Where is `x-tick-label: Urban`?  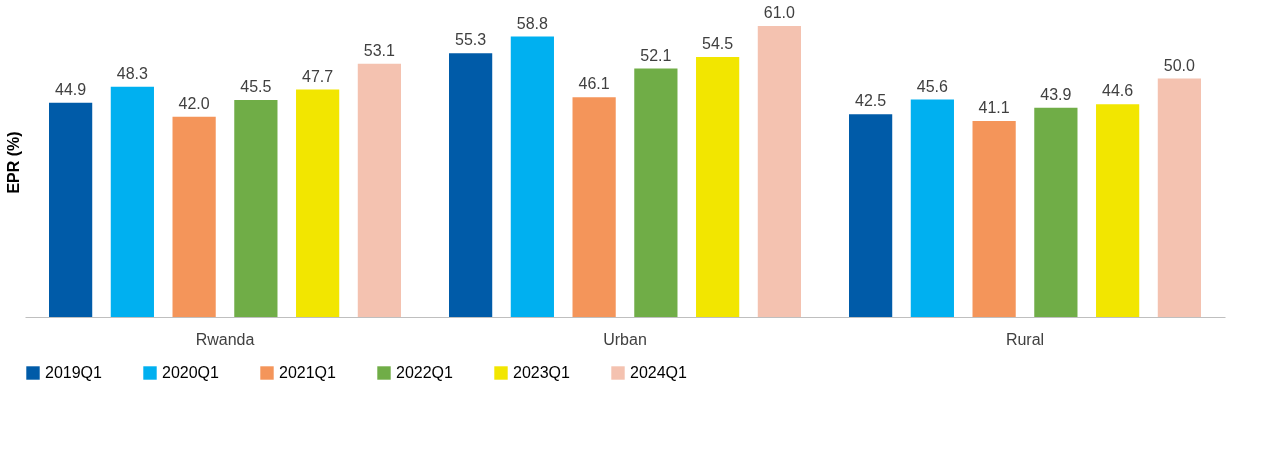
x-tick-label: Urban is located at coordinates (625, 339).